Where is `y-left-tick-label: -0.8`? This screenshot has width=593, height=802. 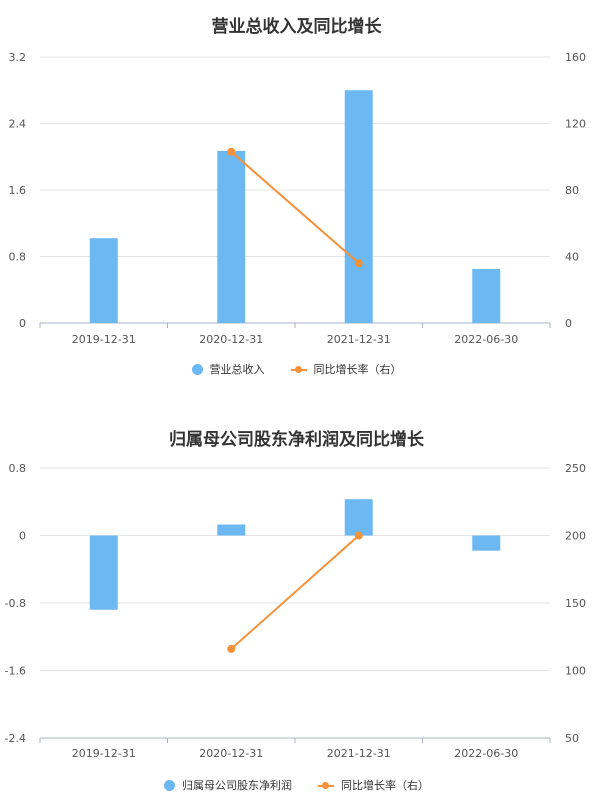
y-left-tick-label: -0.8 is located at coordinates (15, 603).